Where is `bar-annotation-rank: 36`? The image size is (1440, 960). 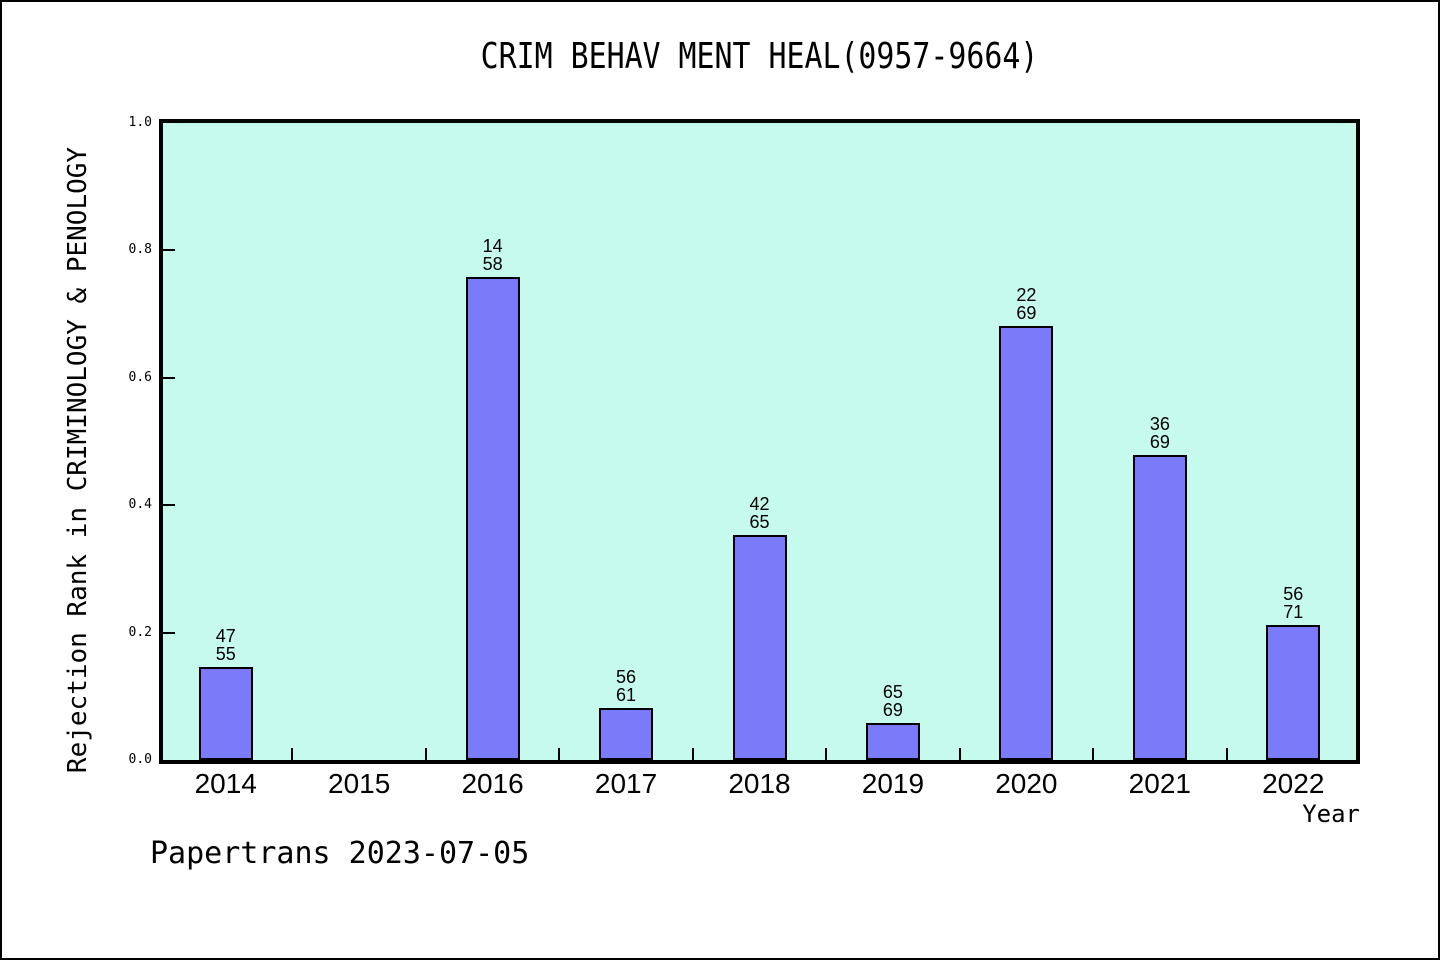 bar-annotation-rank: 36 is located at coordinates (1159, 424).